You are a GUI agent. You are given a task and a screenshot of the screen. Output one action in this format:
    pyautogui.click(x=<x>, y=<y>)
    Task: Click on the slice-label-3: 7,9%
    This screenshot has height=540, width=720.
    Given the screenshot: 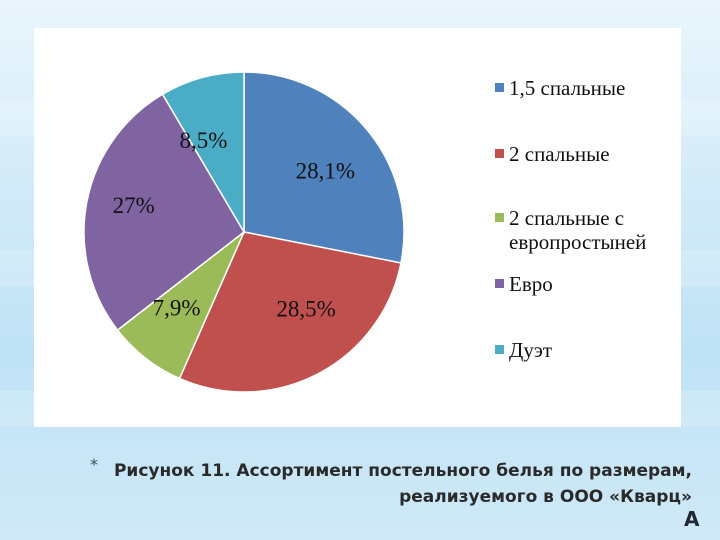 What is the action you would take?
    pyautogui.click(x=177, y=307)
    